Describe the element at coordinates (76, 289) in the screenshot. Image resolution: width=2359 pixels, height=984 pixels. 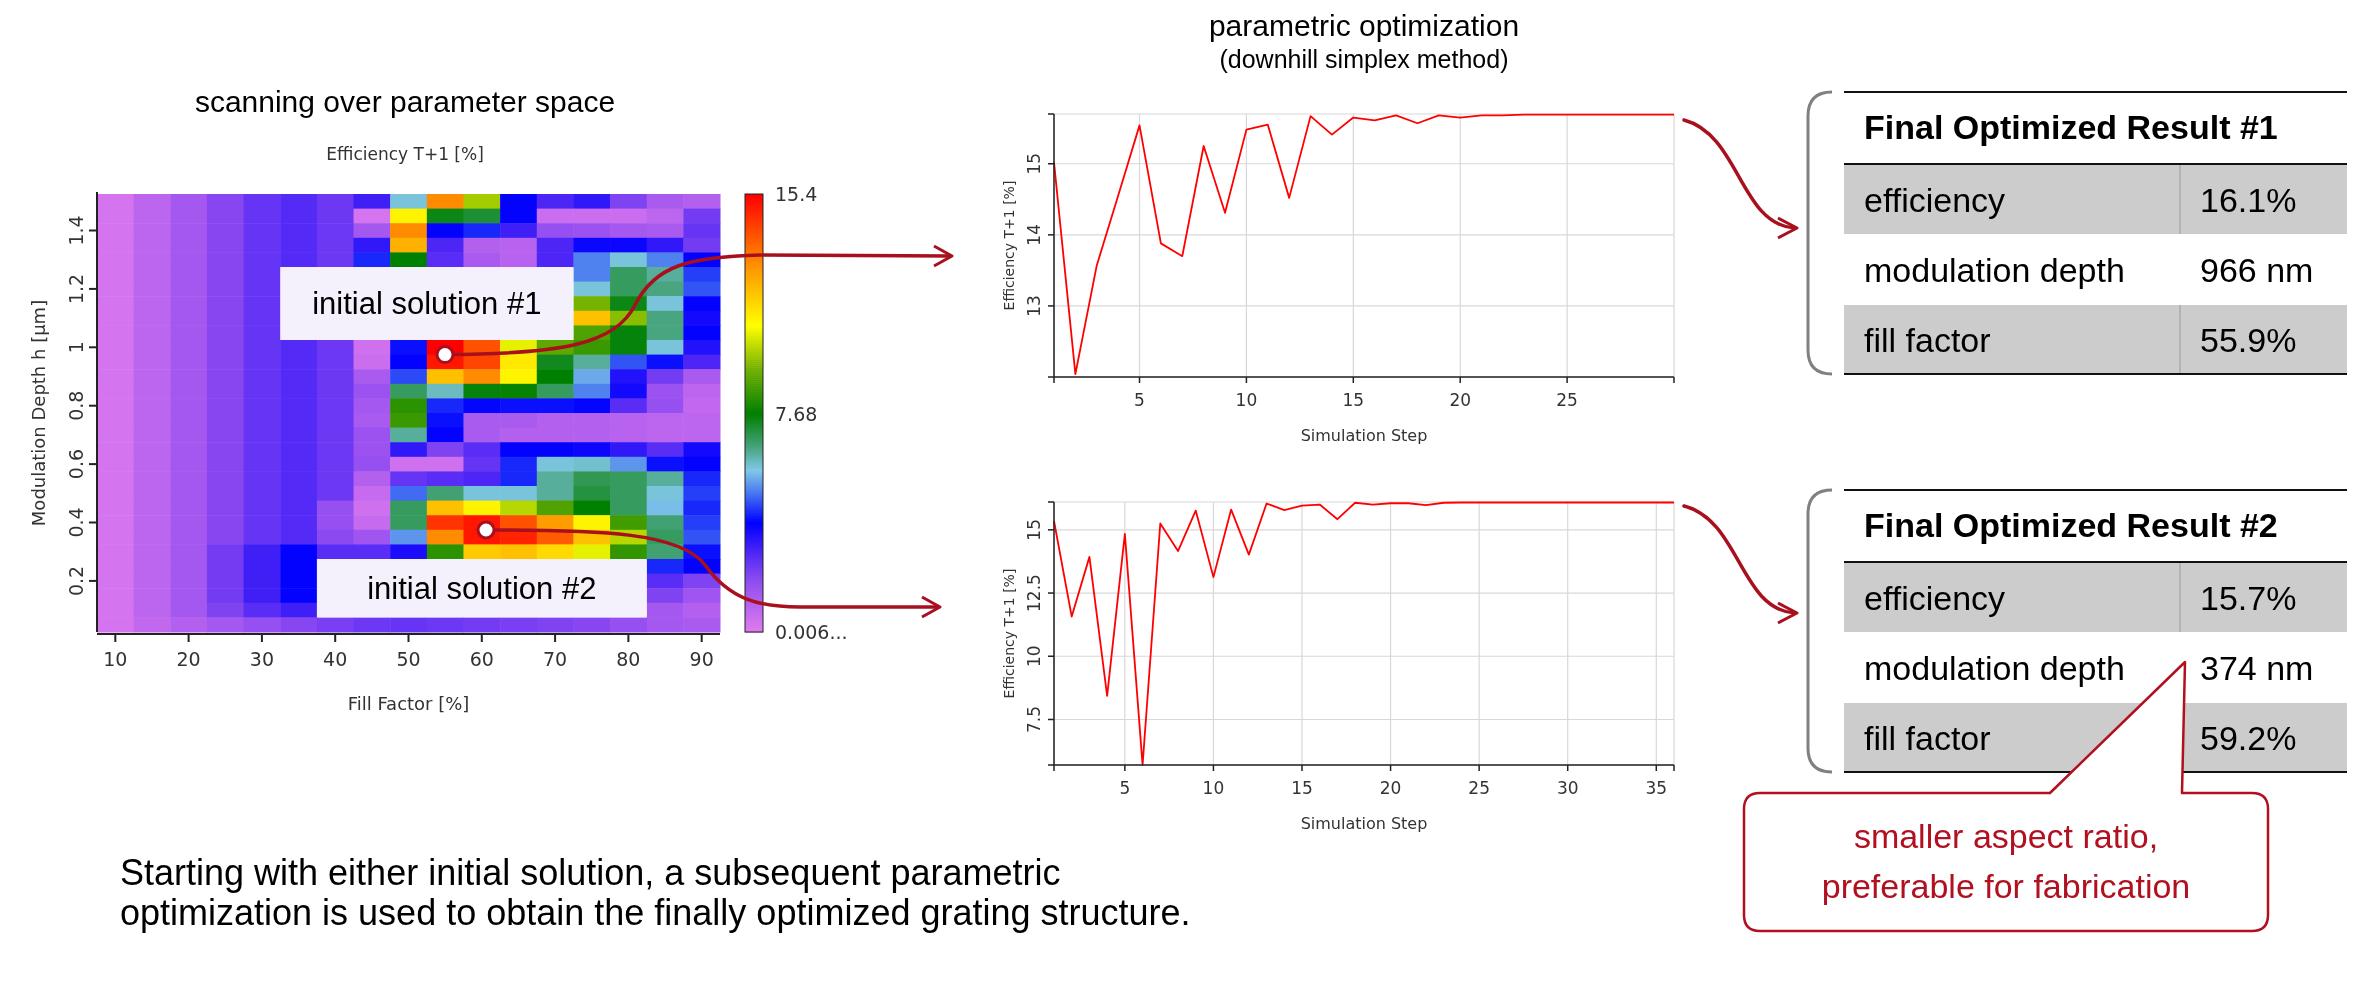
I see `y-tick-label: 1.2` at that location.